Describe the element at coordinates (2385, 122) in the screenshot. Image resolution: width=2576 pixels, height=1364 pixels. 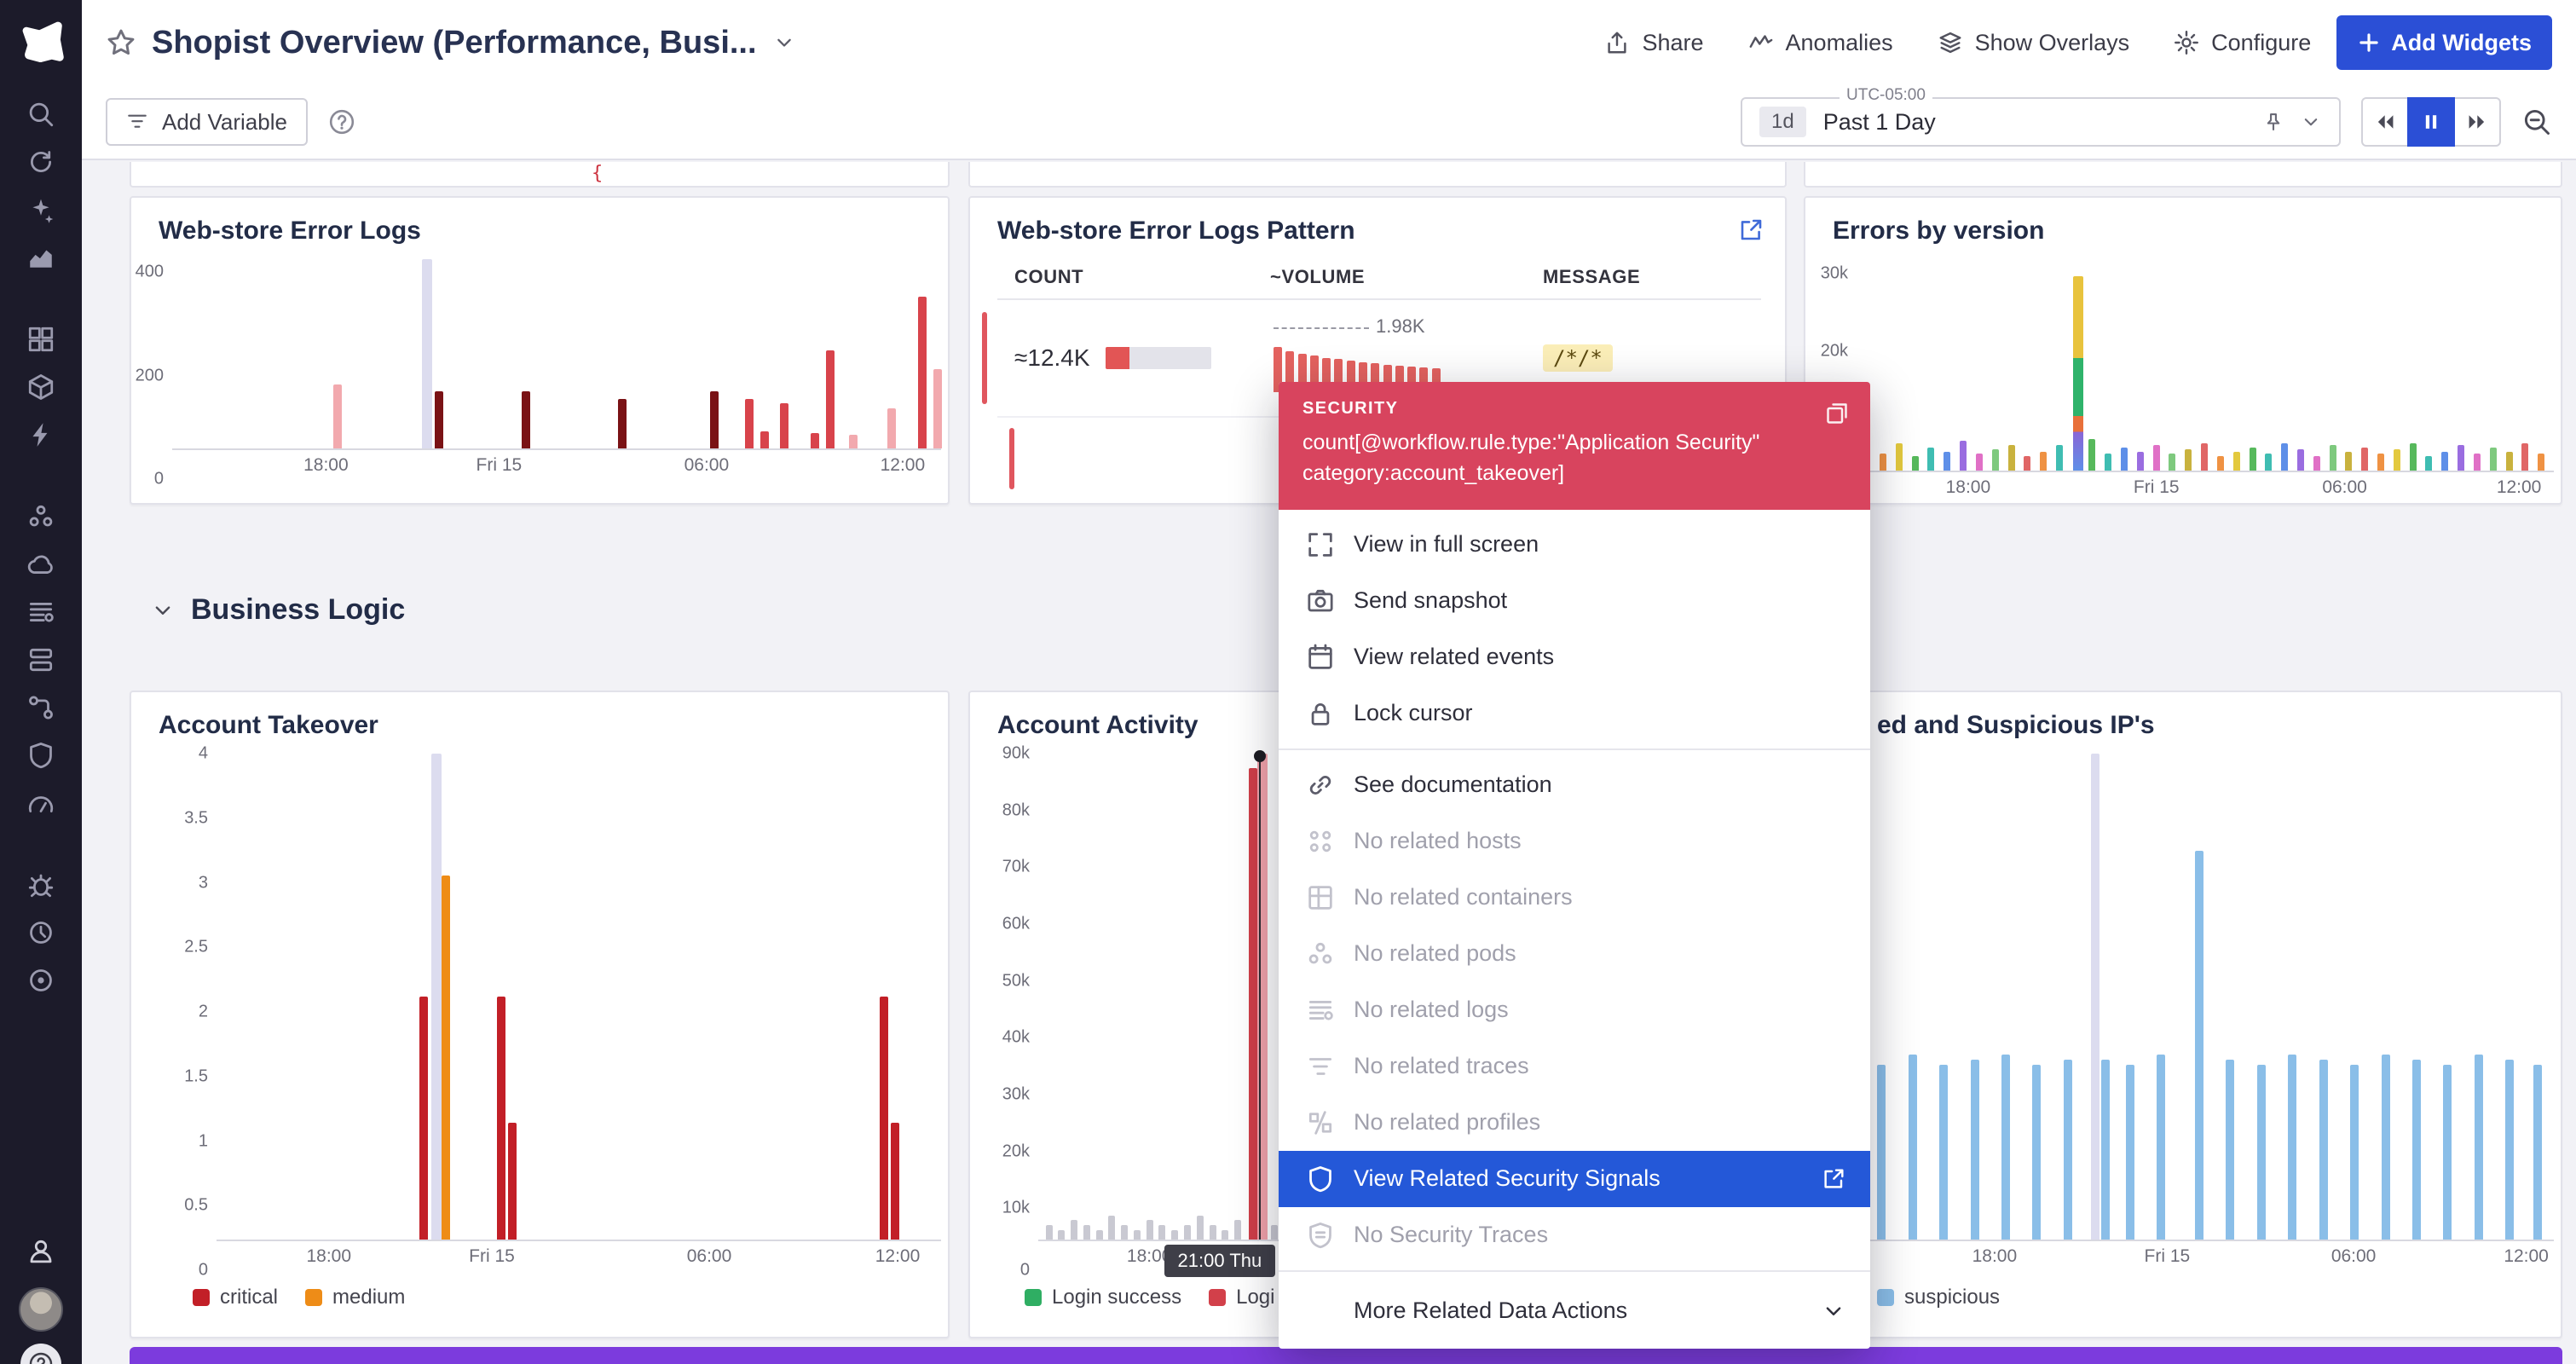
I see `rewind-button` at that location.